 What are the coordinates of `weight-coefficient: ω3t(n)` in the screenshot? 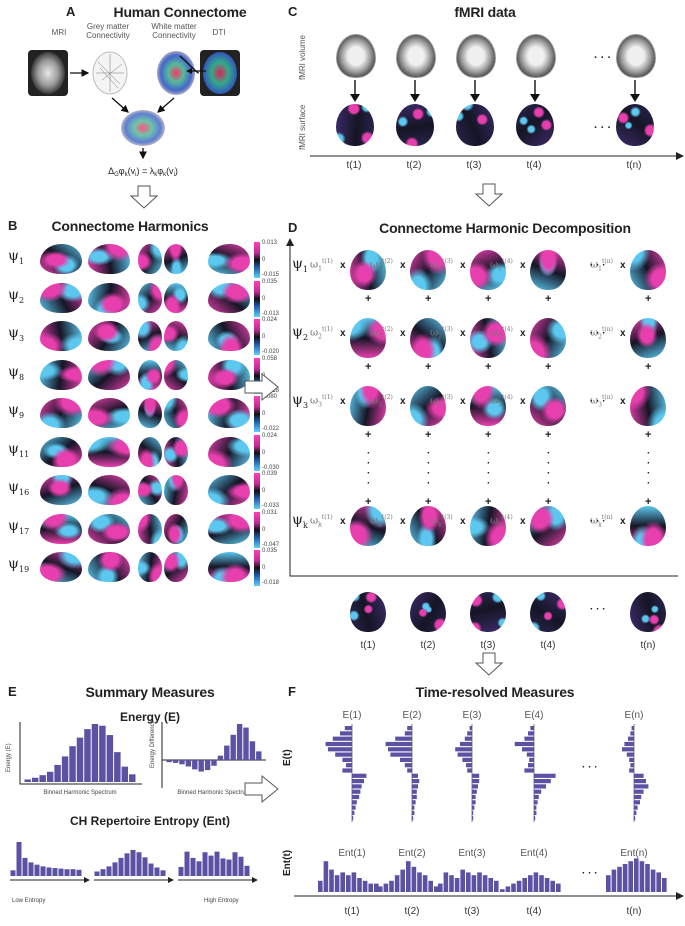 It's located at (601, 401).